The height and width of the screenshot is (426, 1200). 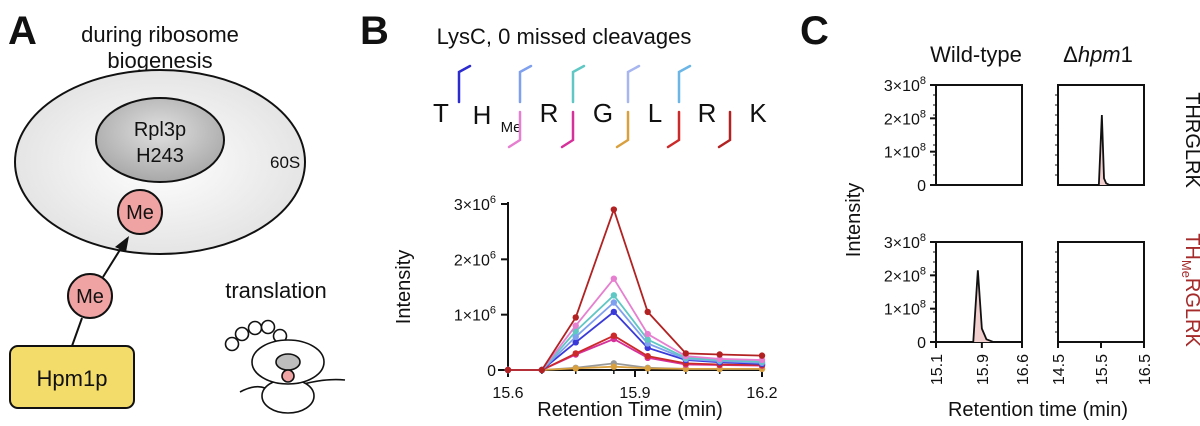 What do you see at coordinates (491, 371) in the screenshot?
I see `b-y-tick-label: 0` at bounding box center [491, 371].